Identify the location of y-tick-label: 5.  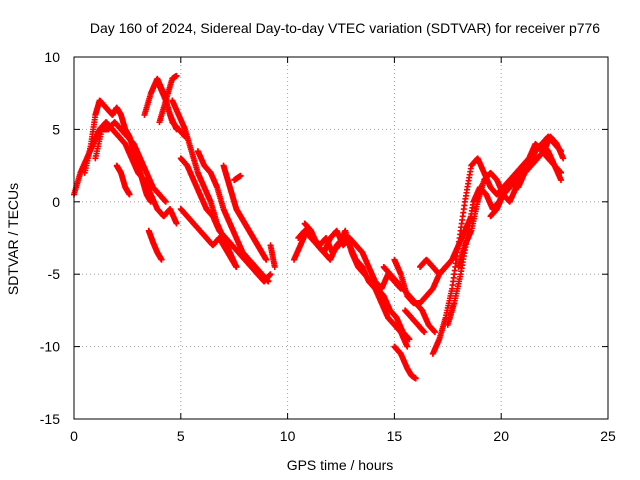
(56, 129).